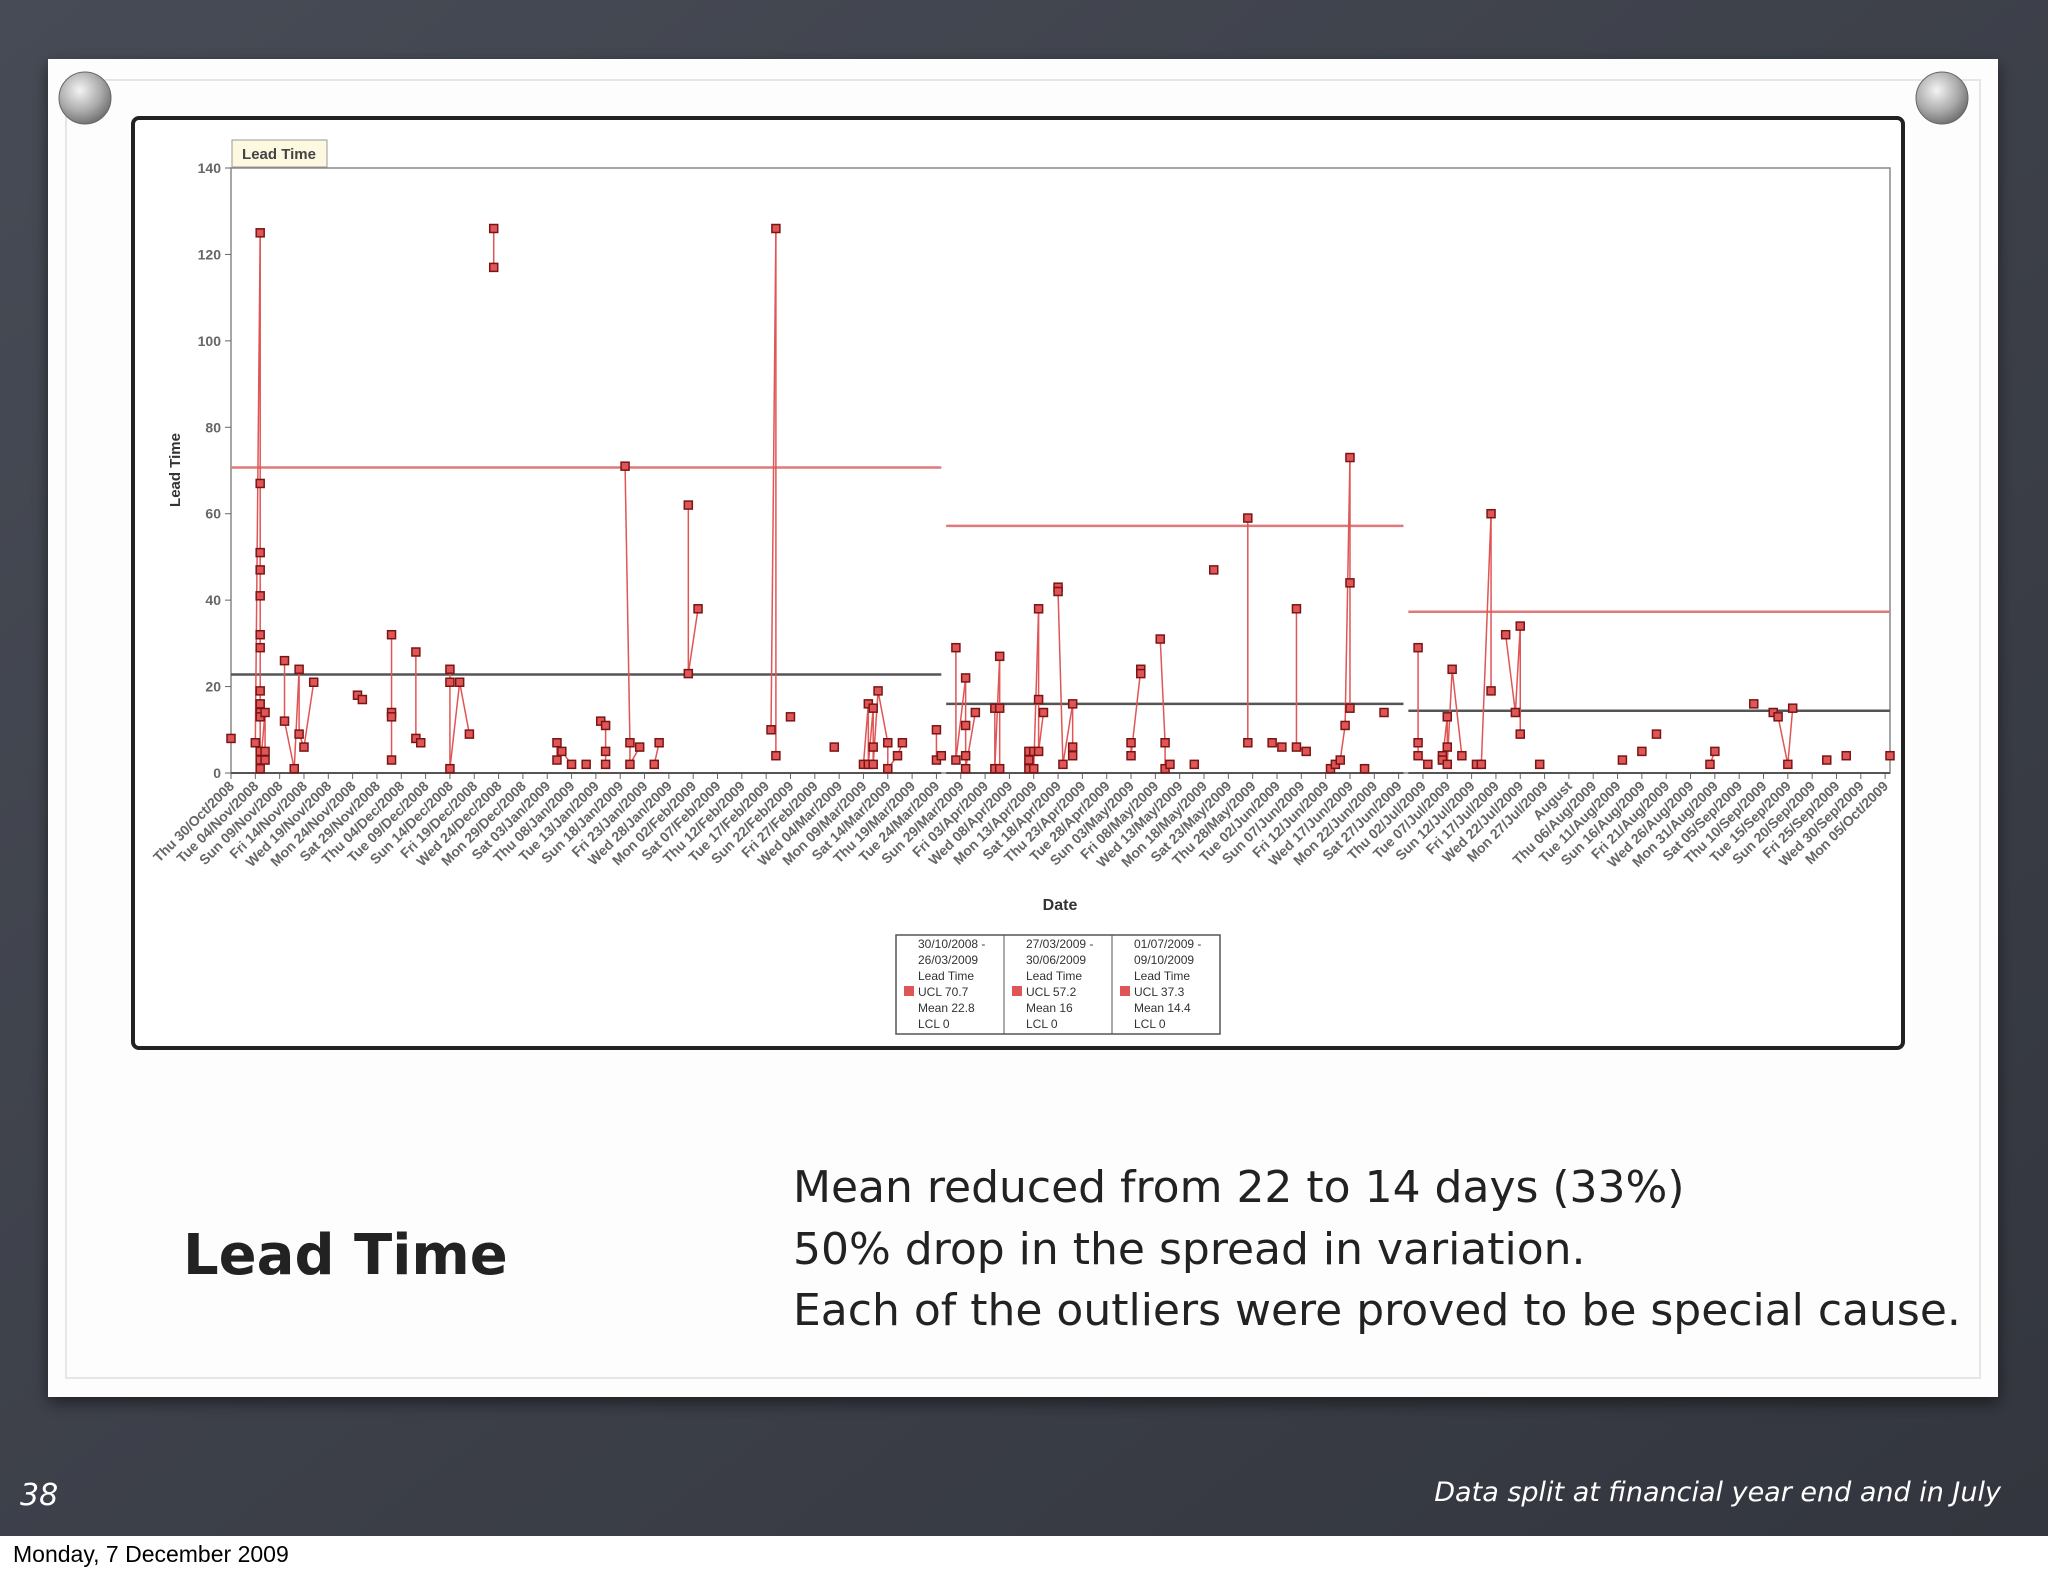  I want to click on legend-box, so click(1058, 984).